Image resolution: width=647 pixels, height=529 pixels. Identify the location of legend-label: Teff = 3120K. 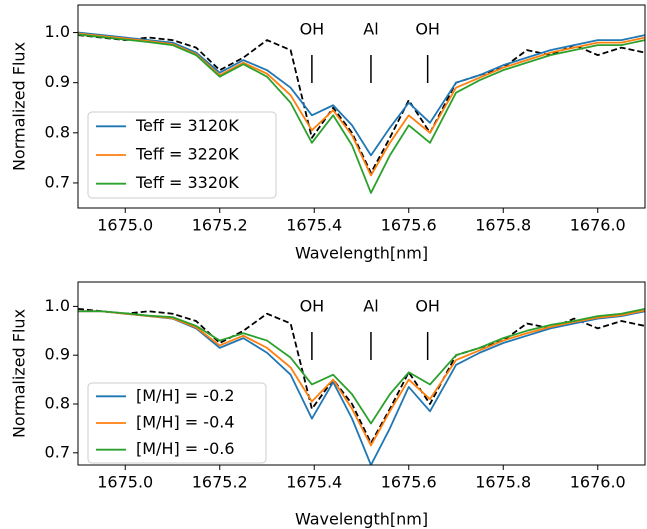
(187, 125).